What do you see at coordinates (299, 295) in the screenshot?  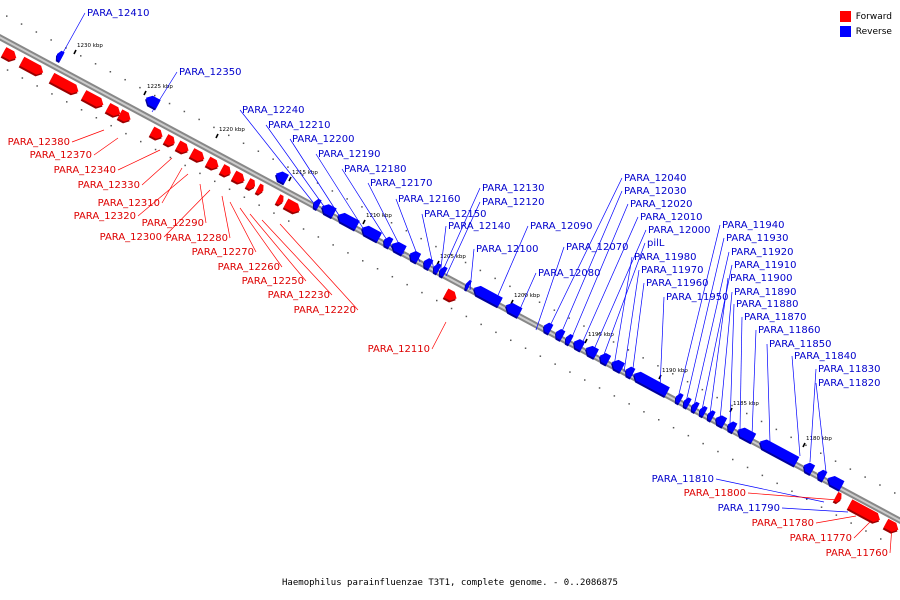 I see `gene-label-para-12230: PARA_12230` at bounding box center [299, 295].